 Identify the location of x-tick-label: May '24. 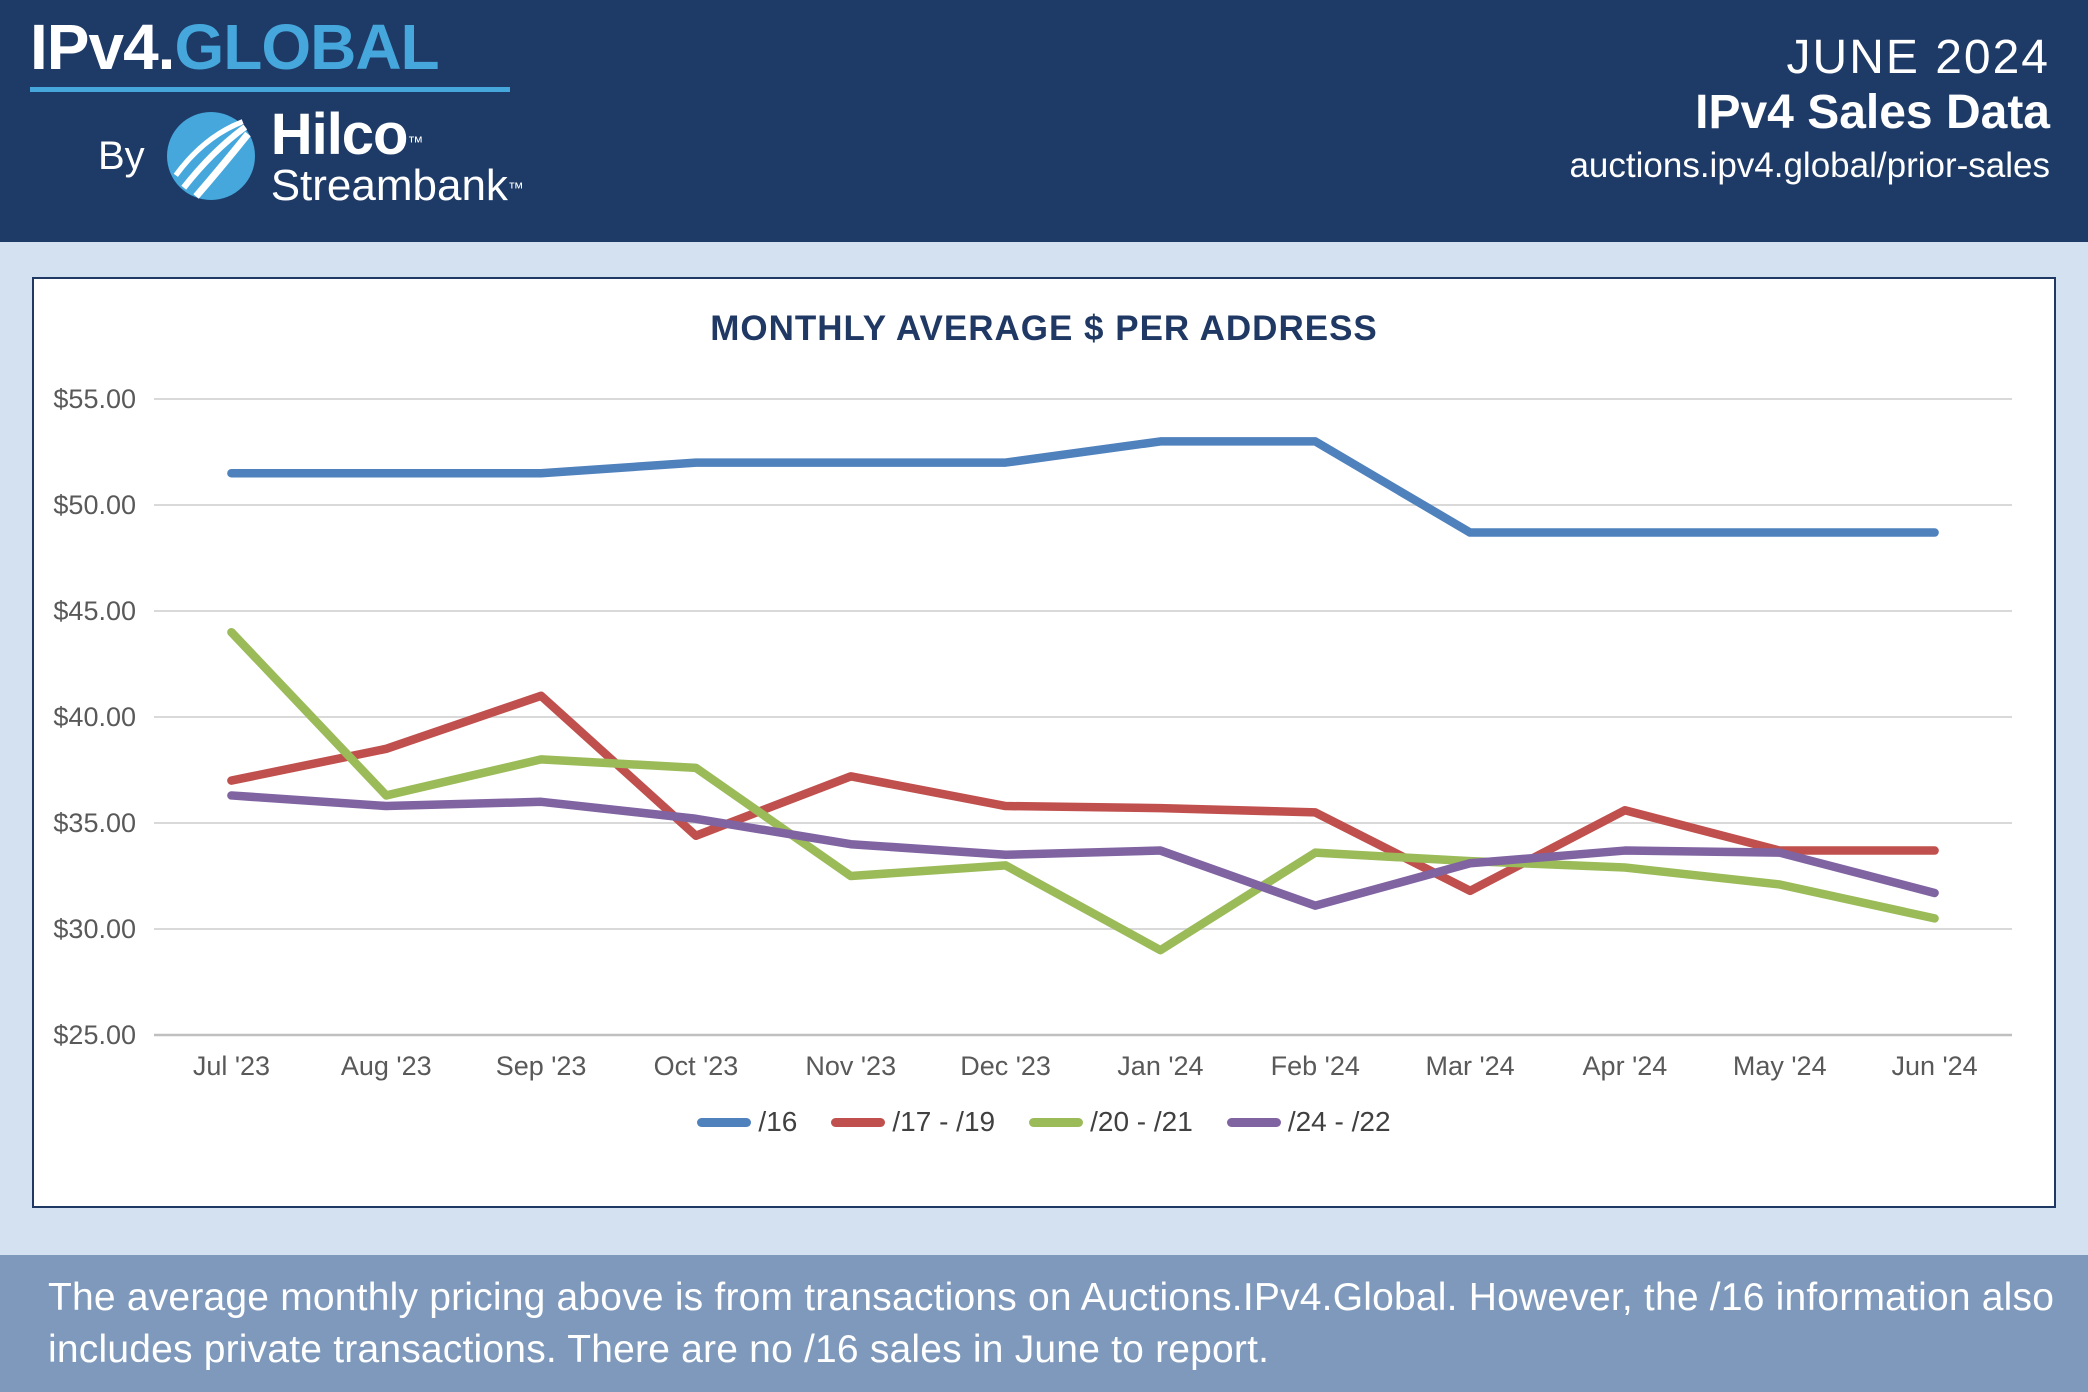
(1780, 1066).